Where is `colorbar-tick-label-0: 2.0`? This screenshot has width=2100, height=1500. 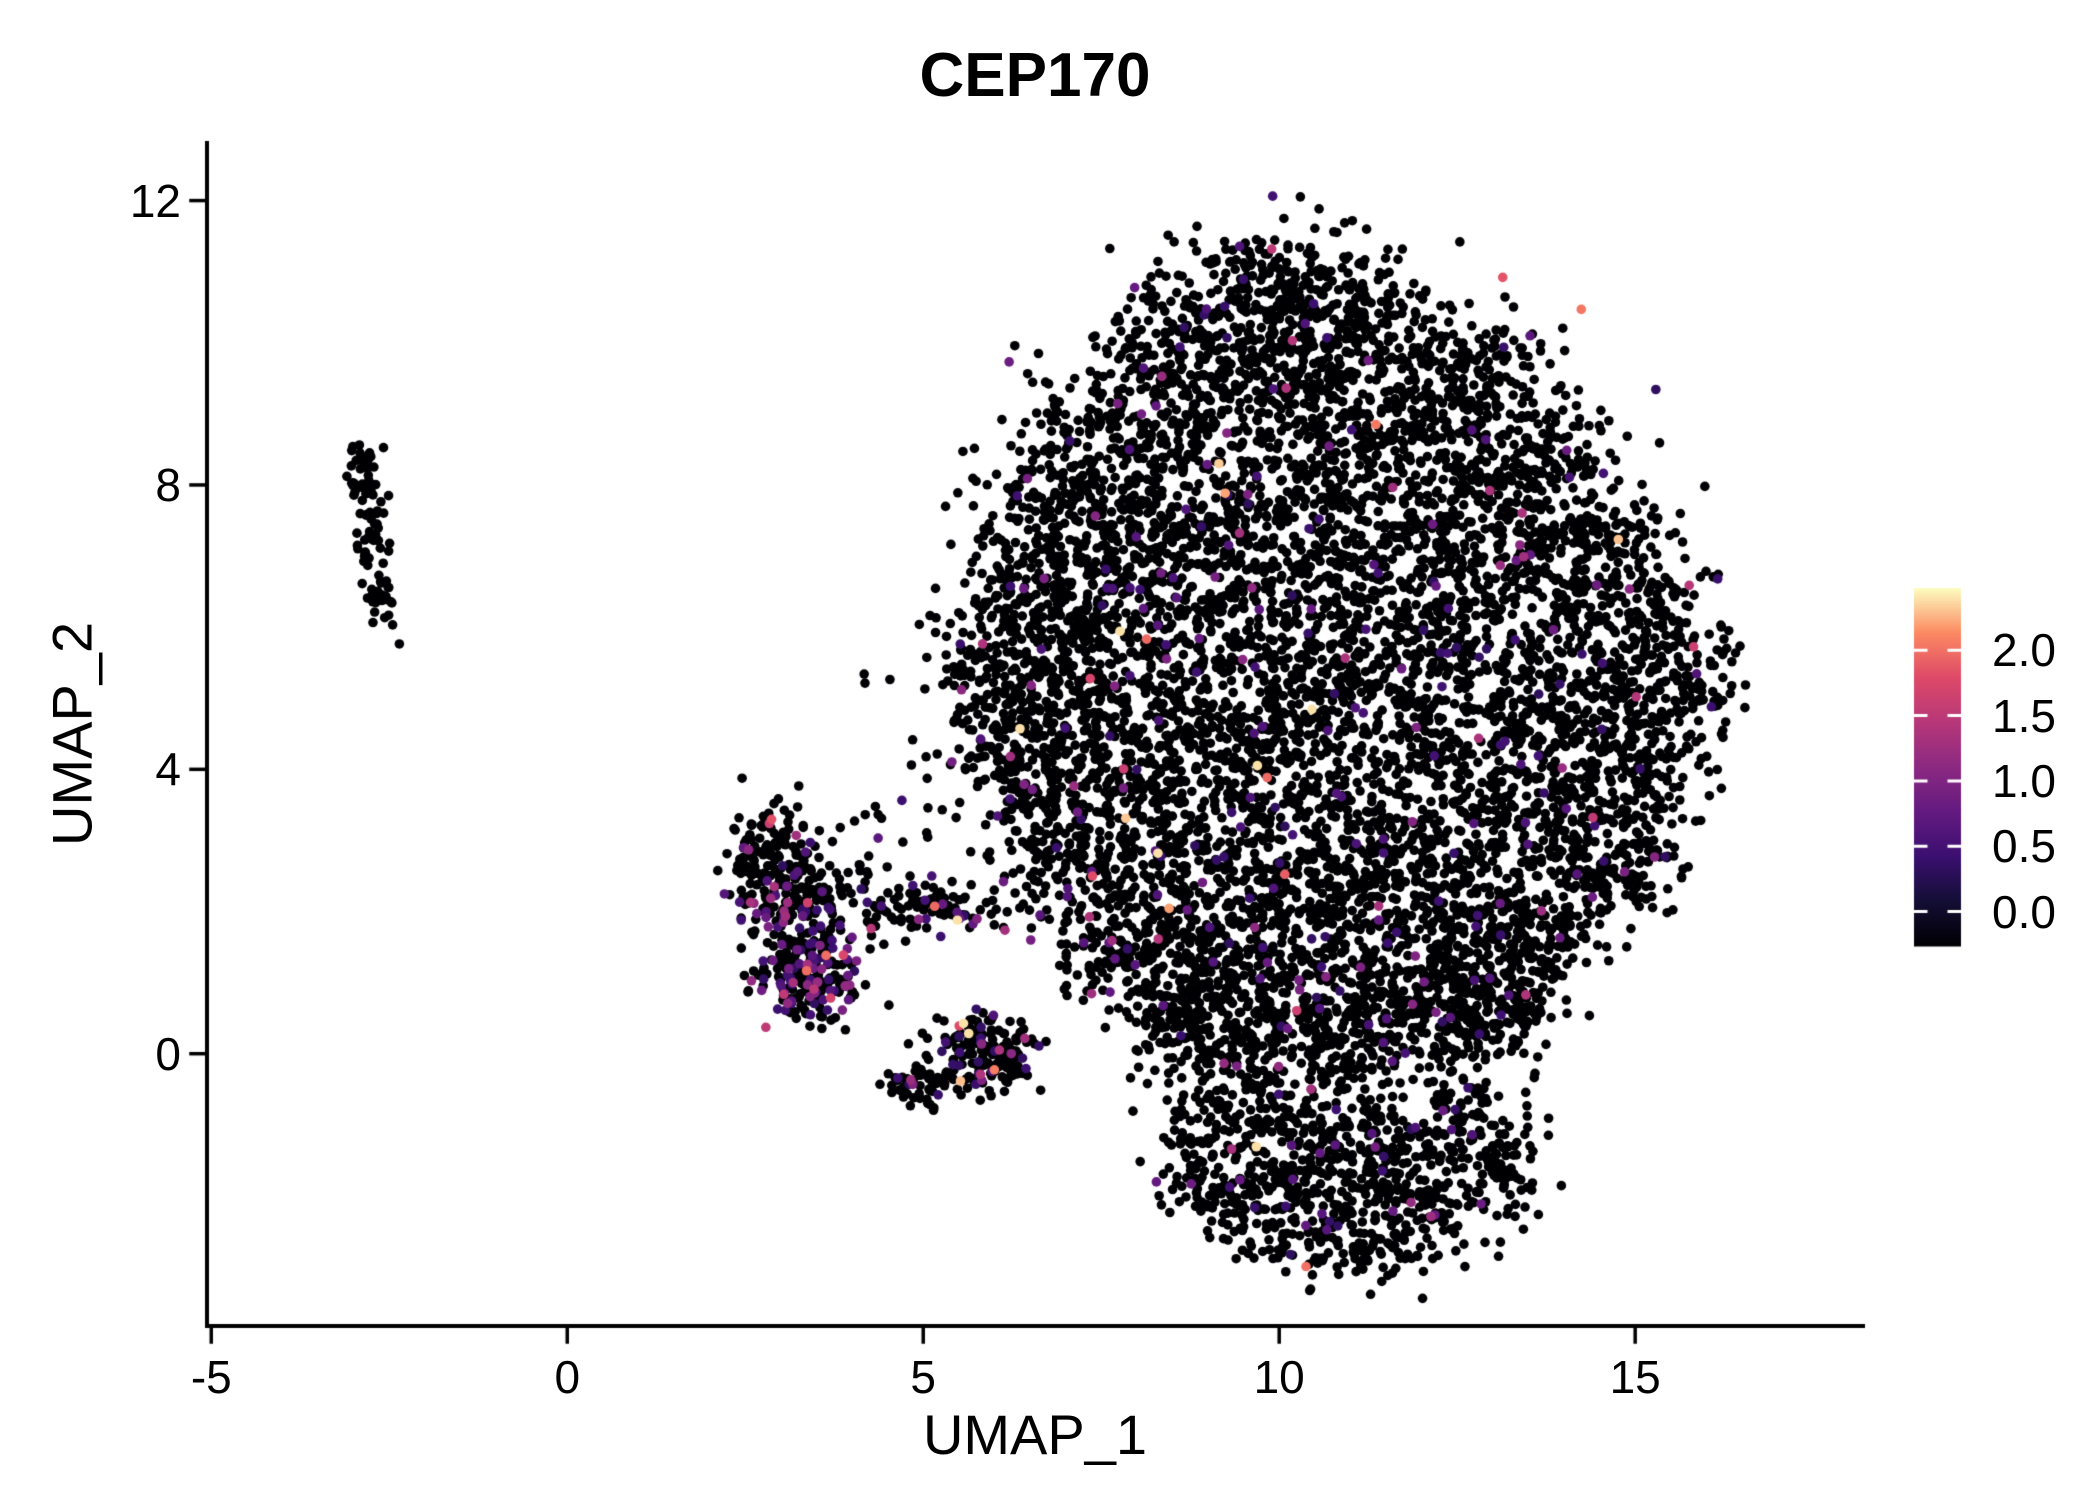
colorbar-tick-label-0: 2.0 is located at coordinates (2024, 650).